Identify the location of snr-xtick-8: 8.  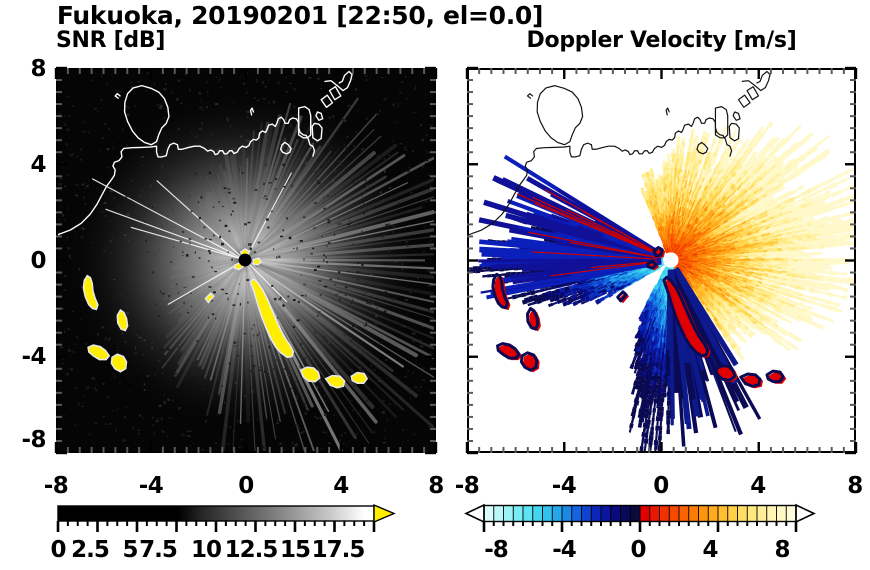
(436, 486).